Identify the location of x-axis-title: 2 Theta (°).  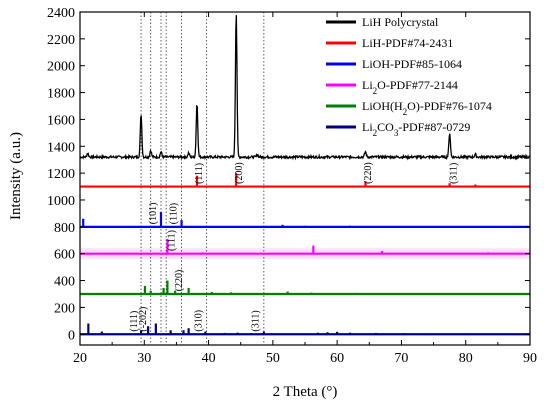
(305, 392).